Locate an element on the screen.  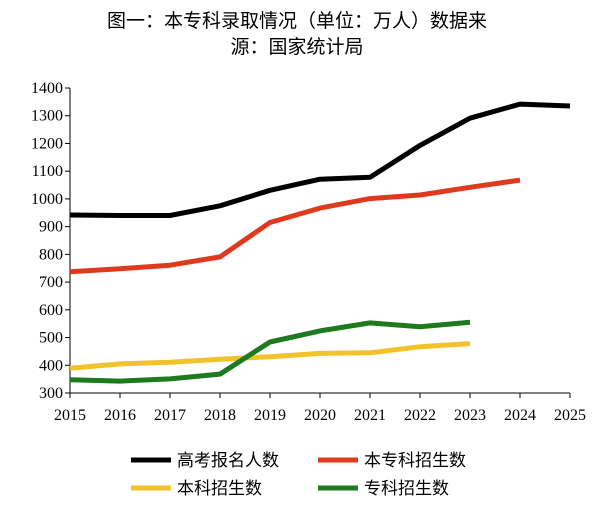
y-tick-label: 900 is located at coordinates (51, 227).